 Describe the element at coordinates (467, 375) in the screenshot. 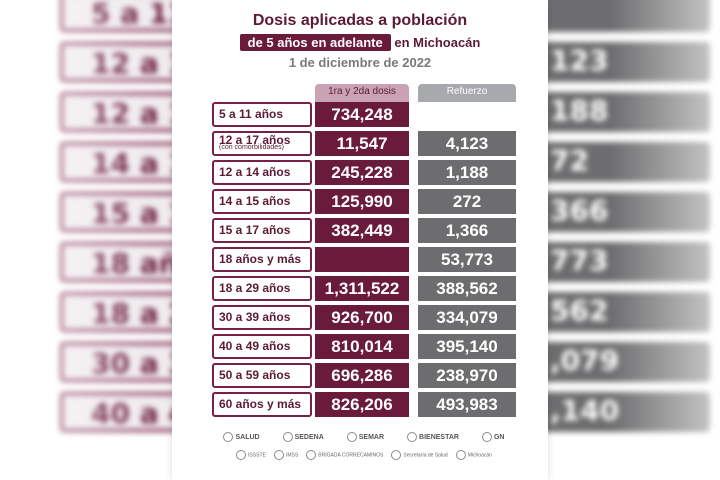

I see `booster-value: 238,970` at that location.